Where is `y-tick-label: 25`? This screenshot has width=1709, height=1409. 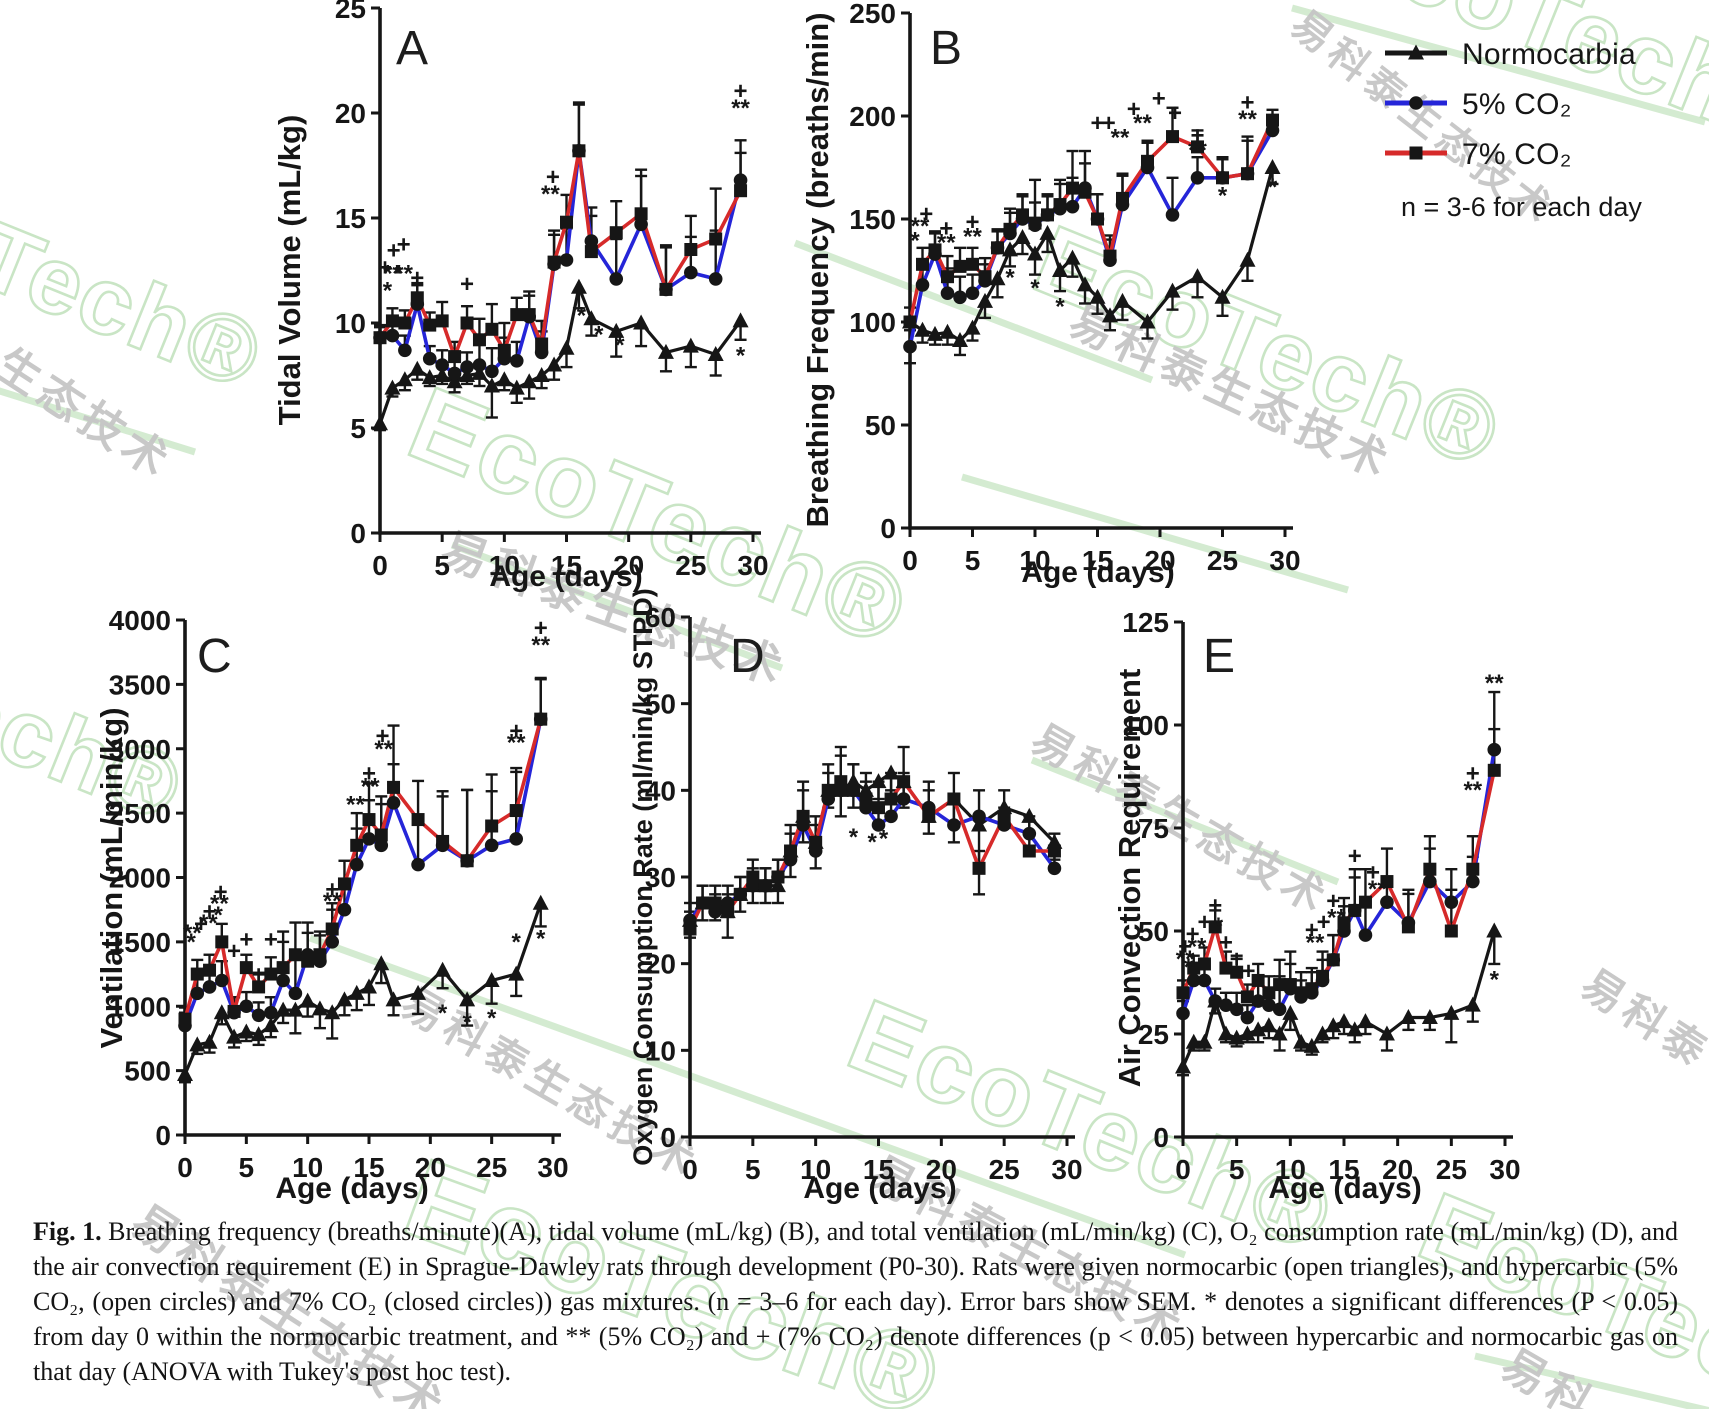 y-tick-label: 25 is located at coordinates (350, 12).